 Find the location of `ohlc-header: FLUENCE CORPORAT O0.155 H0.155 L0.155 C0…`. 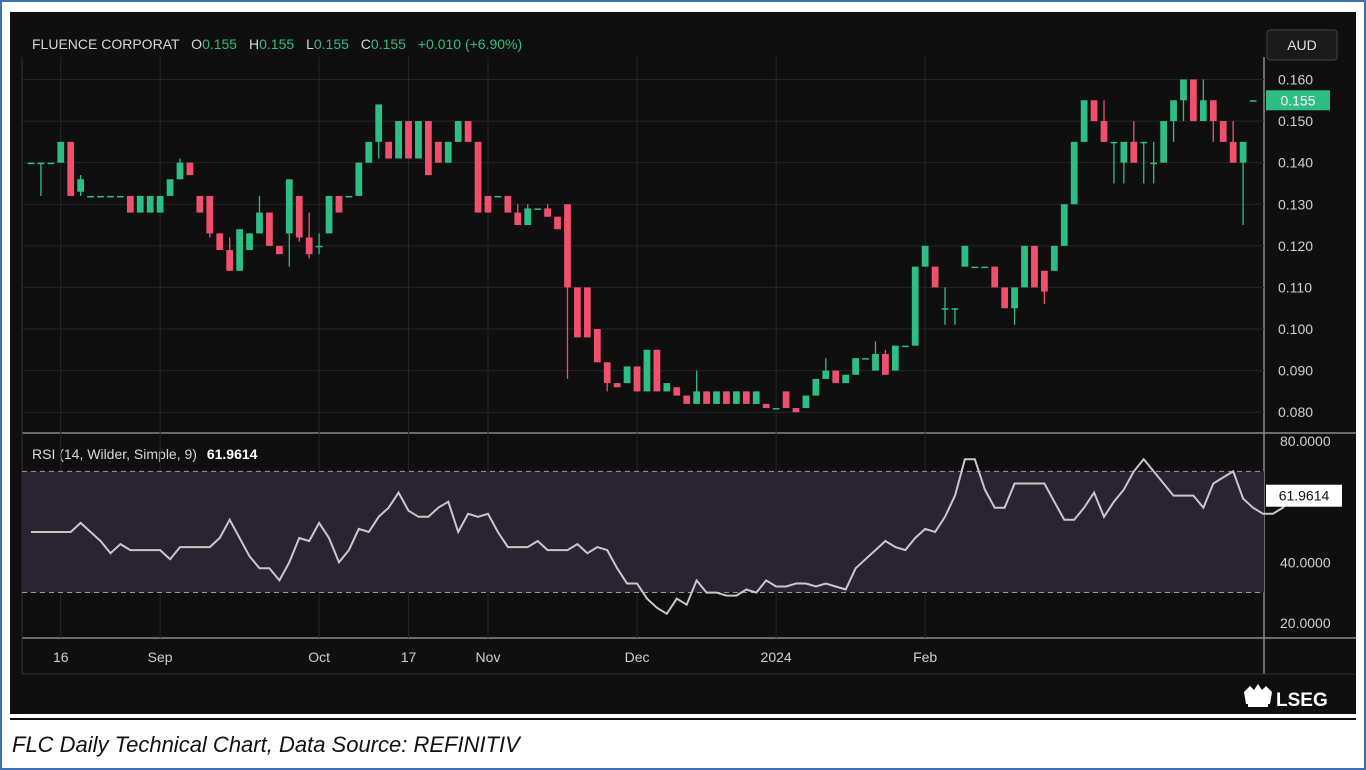

ohlc-header: FLUENCE CORPORAT O0.155 H0.155 L0.155 C0… is located at coordinates (277, 44).